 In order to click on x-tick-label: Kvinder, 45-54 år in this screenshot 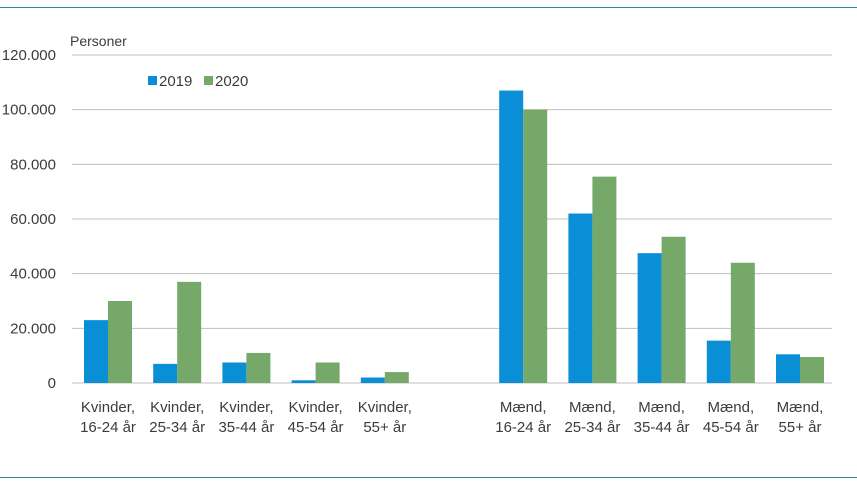, I will do `click(316, 417)`.